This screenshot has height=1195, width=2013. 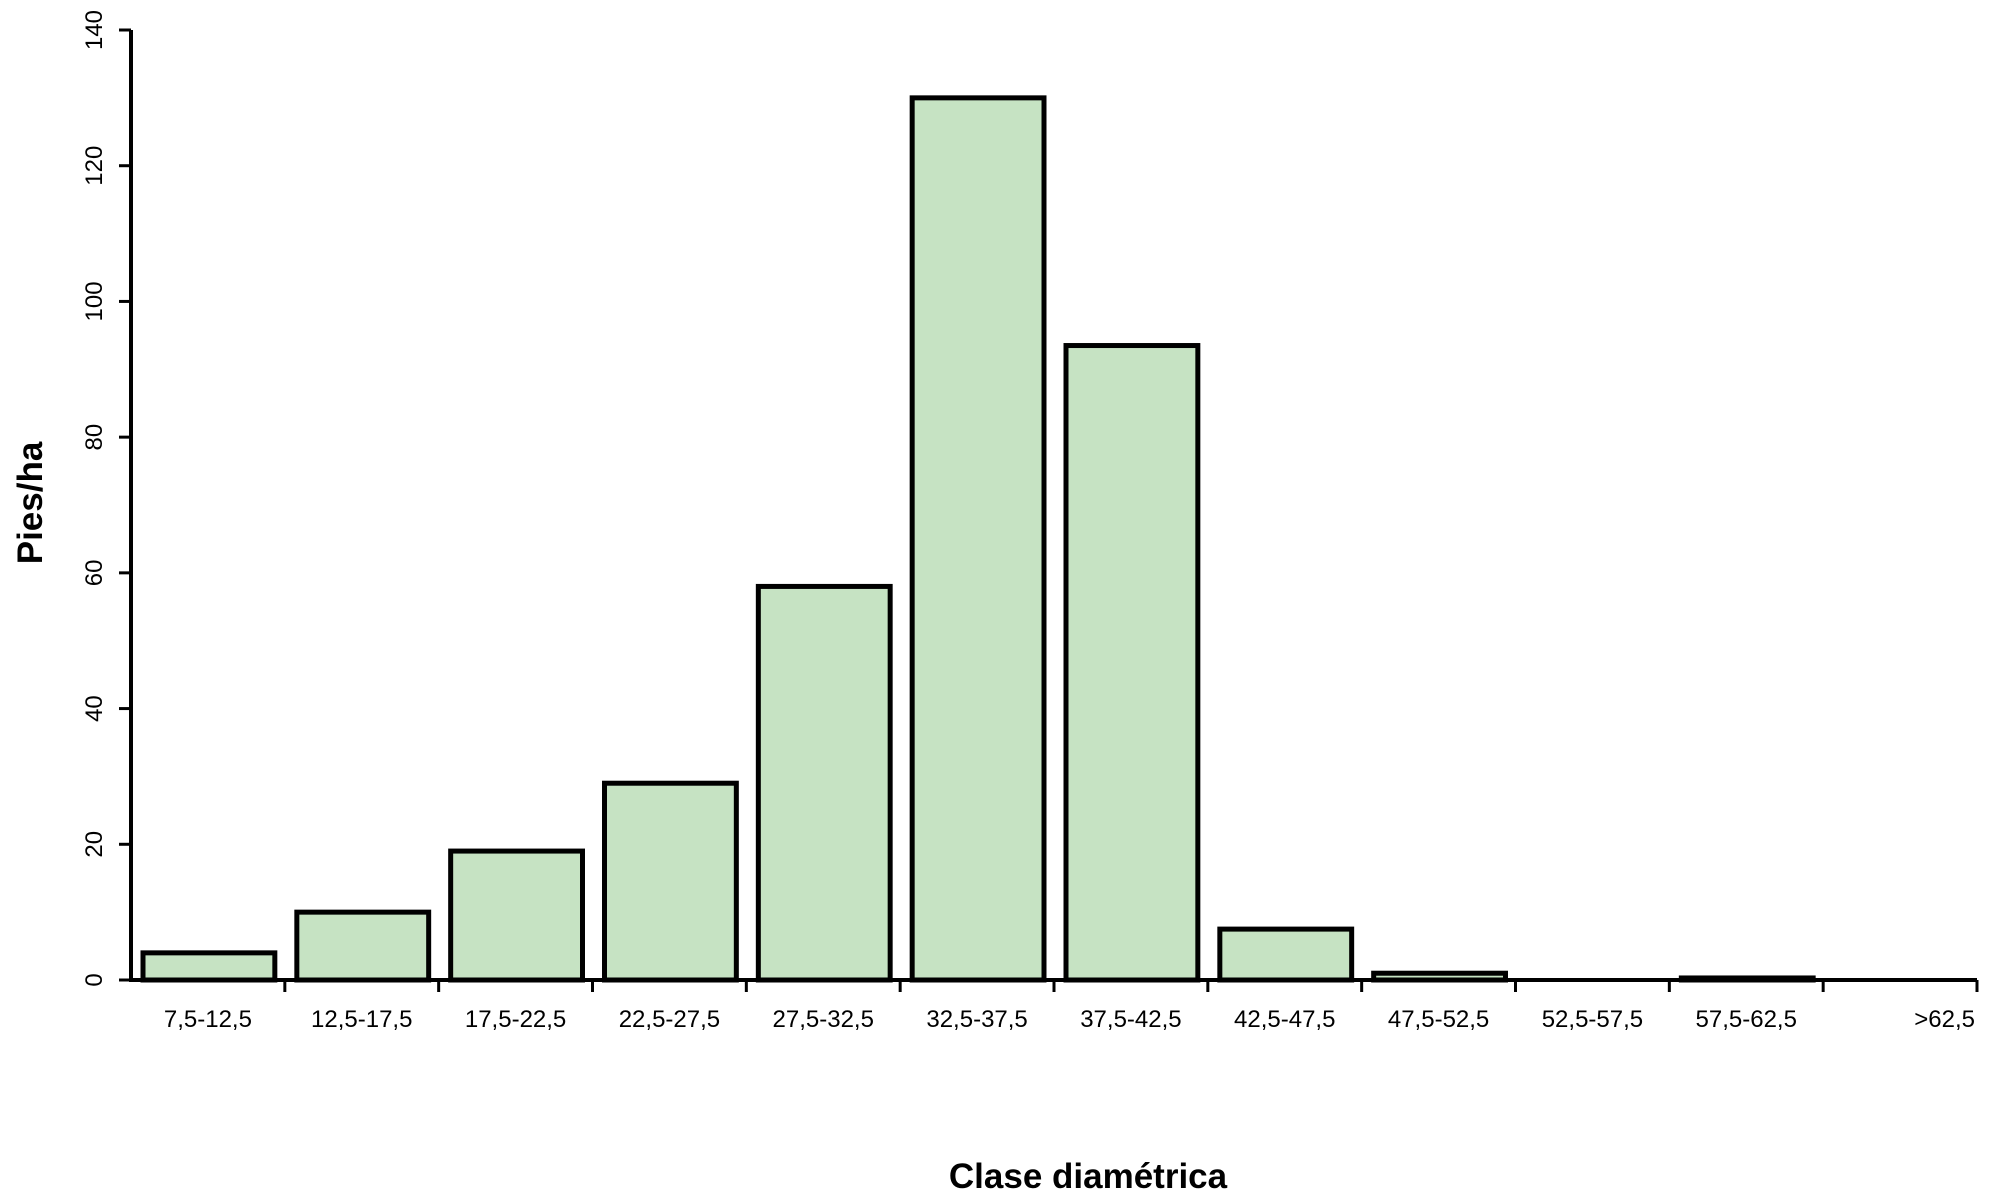 I want to click on y-tick-label: 80, so click(x=94, y=437).